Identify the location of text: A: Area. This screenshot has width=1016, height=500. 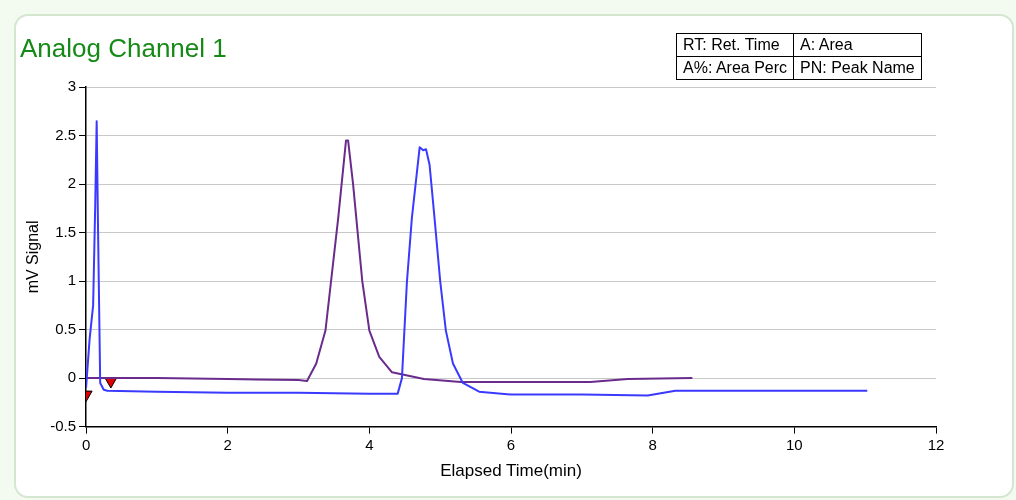
(857, 45).